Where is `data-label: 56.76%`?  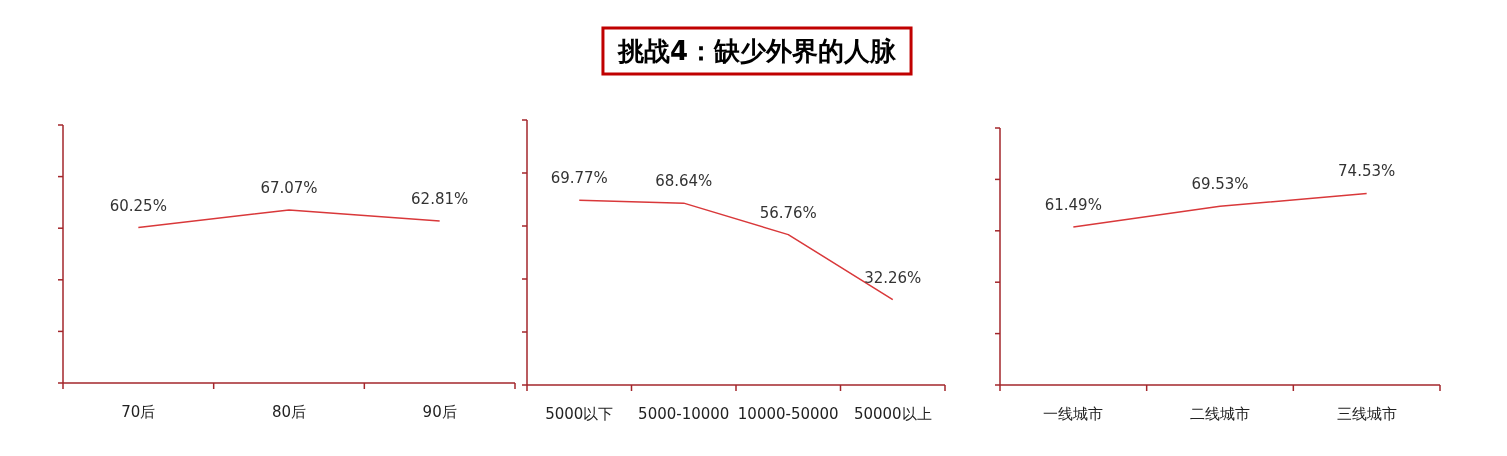 data-label: 56.76% is located at coordinates (788, 212).